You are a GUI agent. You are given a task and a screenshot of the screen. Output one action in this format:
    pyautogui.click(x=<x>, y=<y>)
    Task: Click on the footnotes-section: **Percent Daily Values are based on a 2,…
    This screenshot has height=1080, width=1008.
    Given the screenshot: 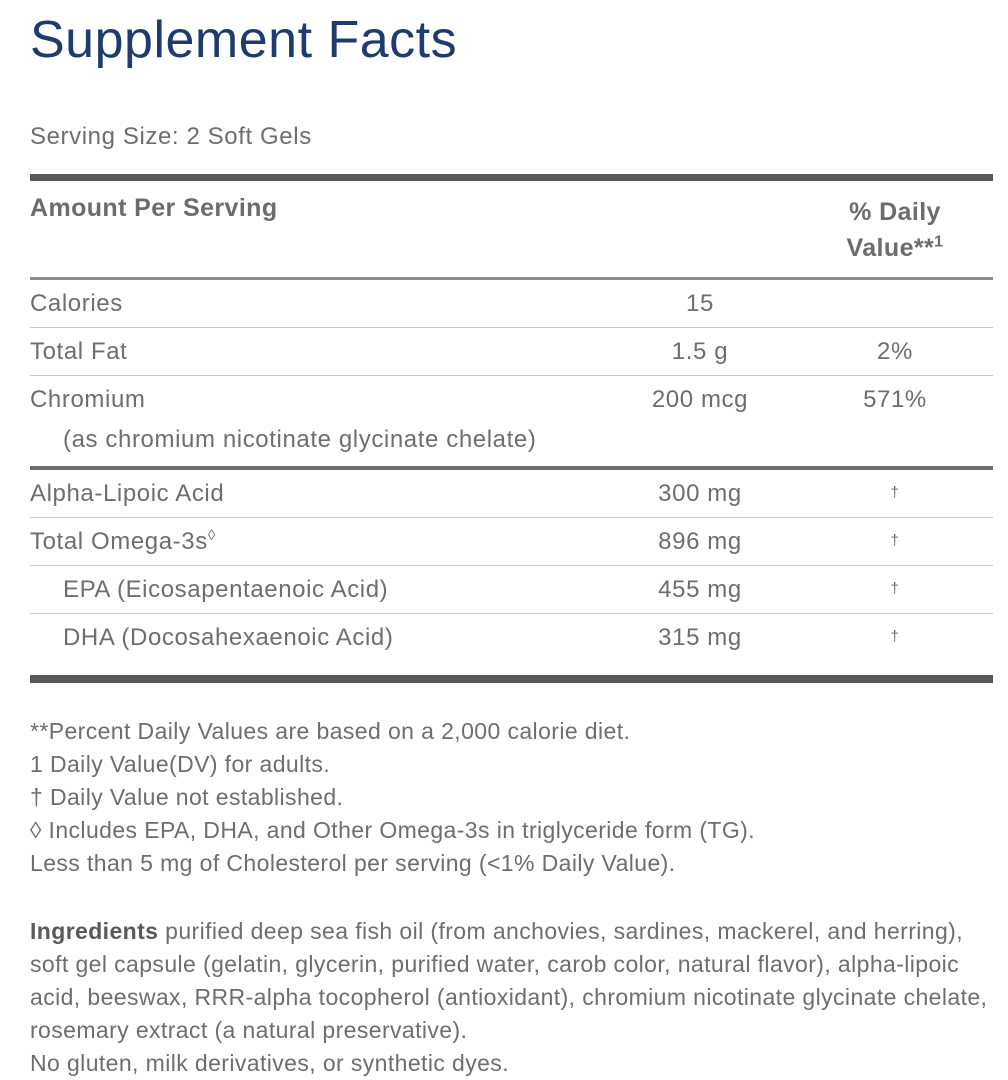 What is the action you would take?
    pyautogui.click(x=511, y=797)
    